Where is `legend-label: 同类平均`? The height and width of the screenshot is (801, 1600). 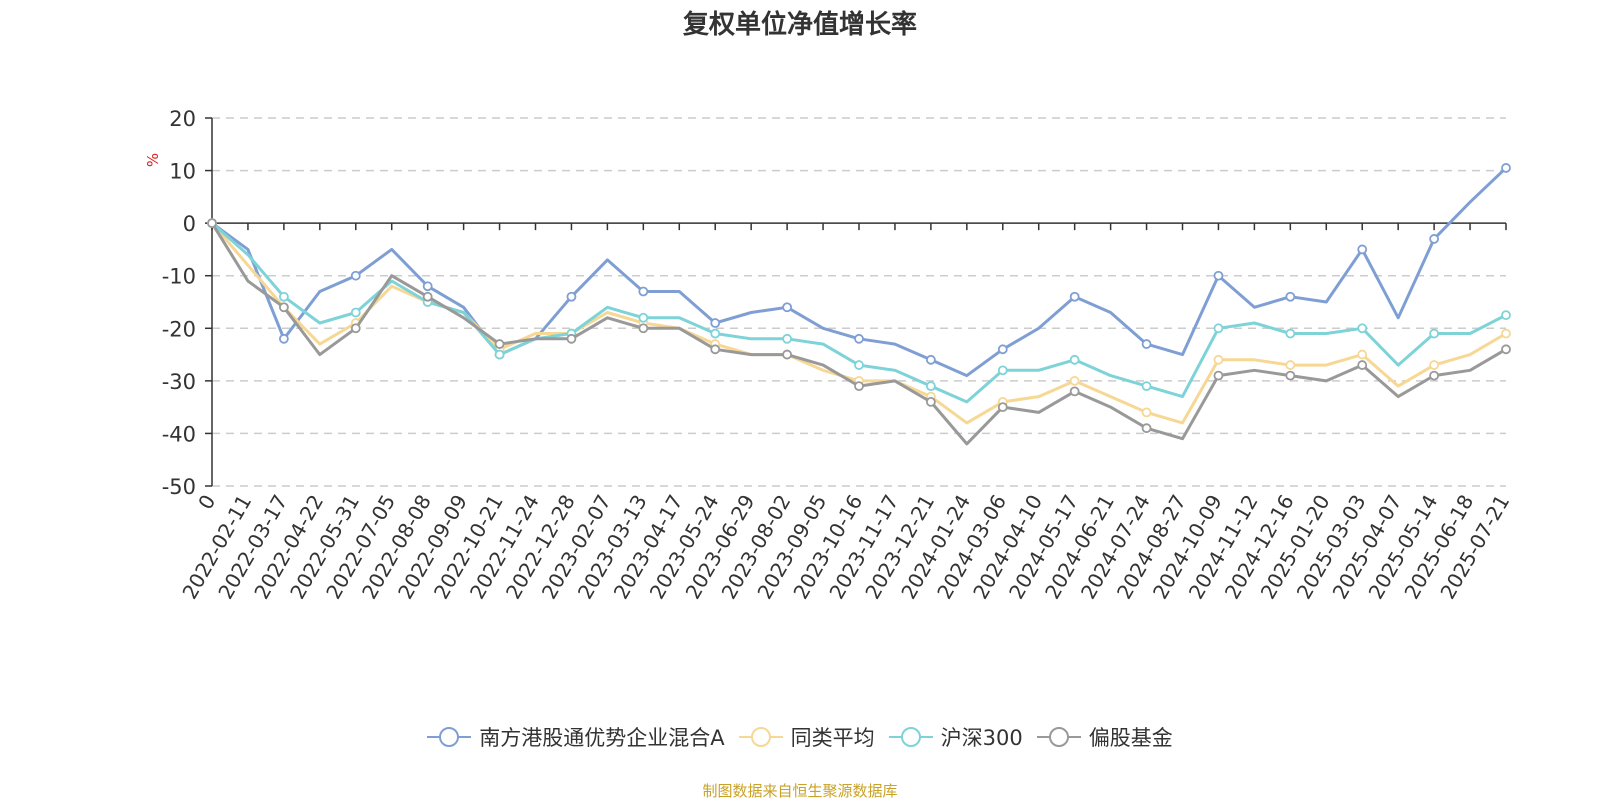 legend-label: 同类平均 is located at coordinates (832, 738).